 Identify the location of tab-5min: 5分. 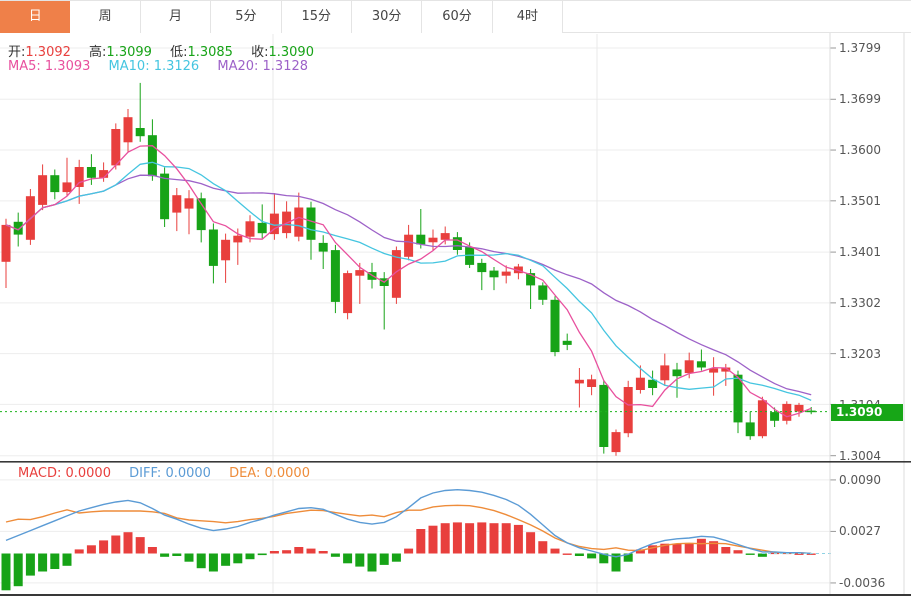
(246, 17).